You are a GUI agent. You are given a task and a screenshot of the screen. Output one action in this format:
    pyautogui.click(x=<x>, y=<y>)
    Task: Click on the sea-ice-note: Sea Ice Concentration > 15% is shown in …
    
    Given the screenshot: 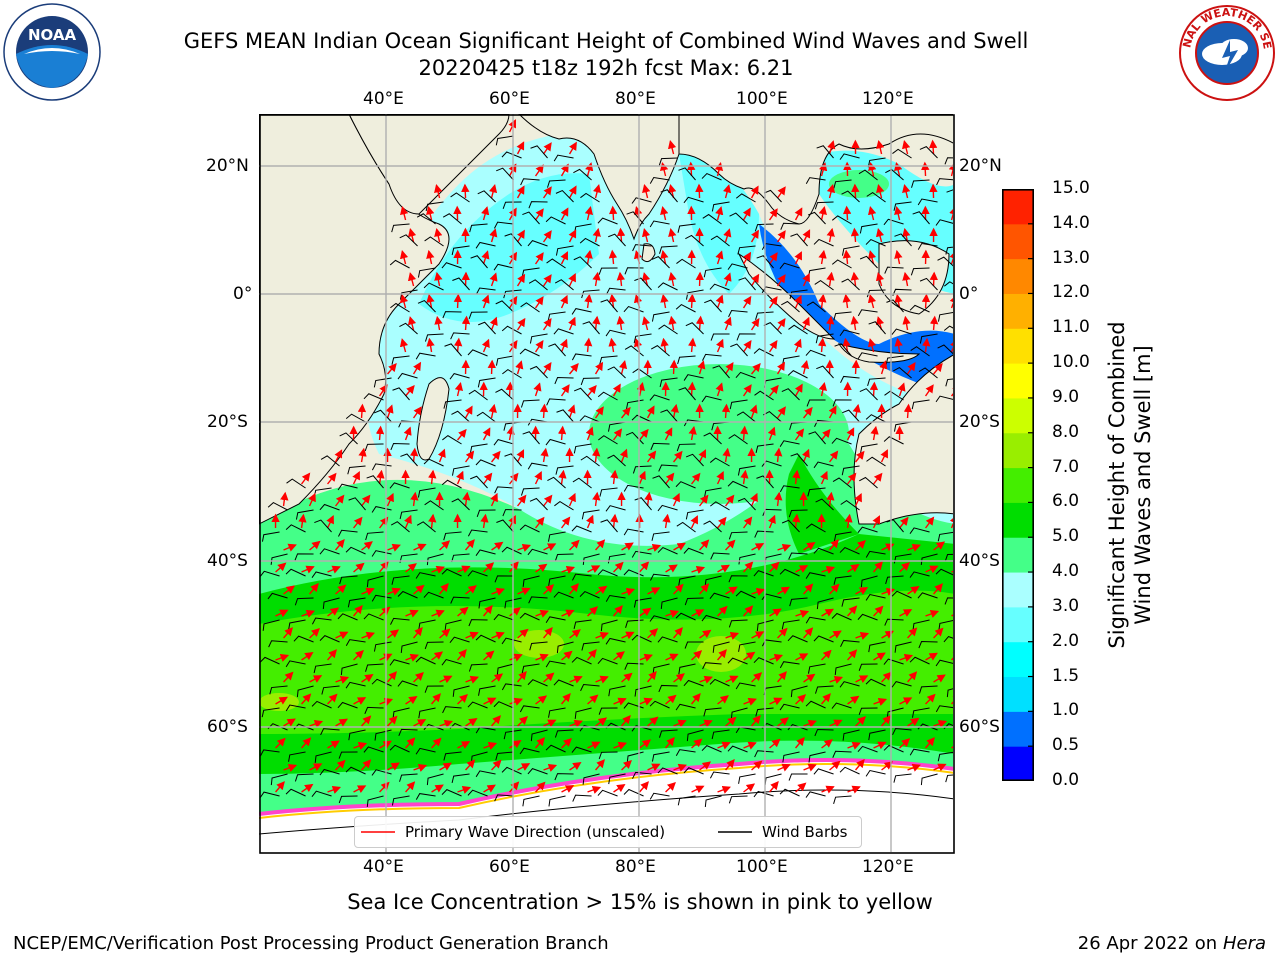 What is the action you would take?
    pyautogui.click(x=640, y=902)
    